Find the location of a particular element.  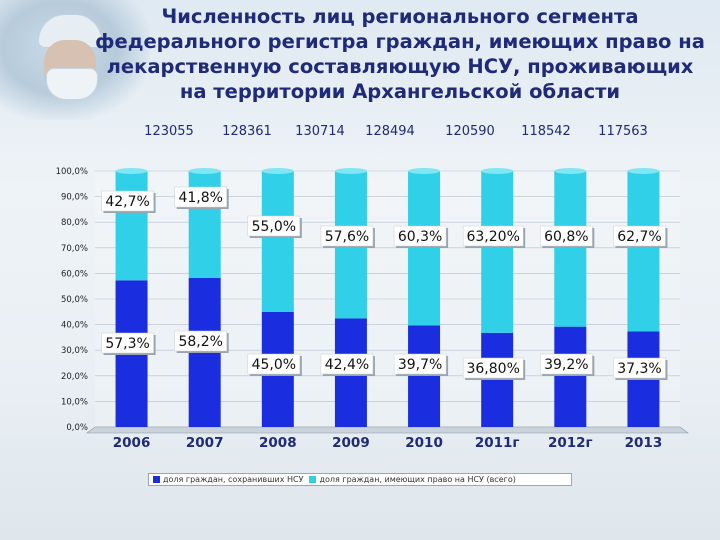

total-value: 120590 is located at coordinates (470, 131).